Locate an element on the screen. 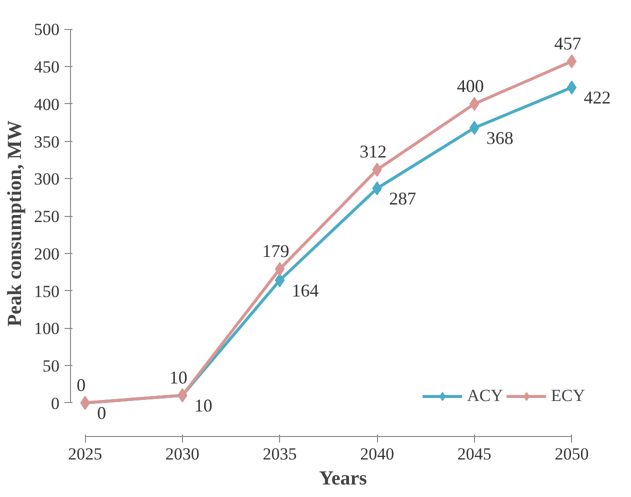 This screenshot has width=631, height=497. legend-label: ACY is located at coordinates (485, 396).